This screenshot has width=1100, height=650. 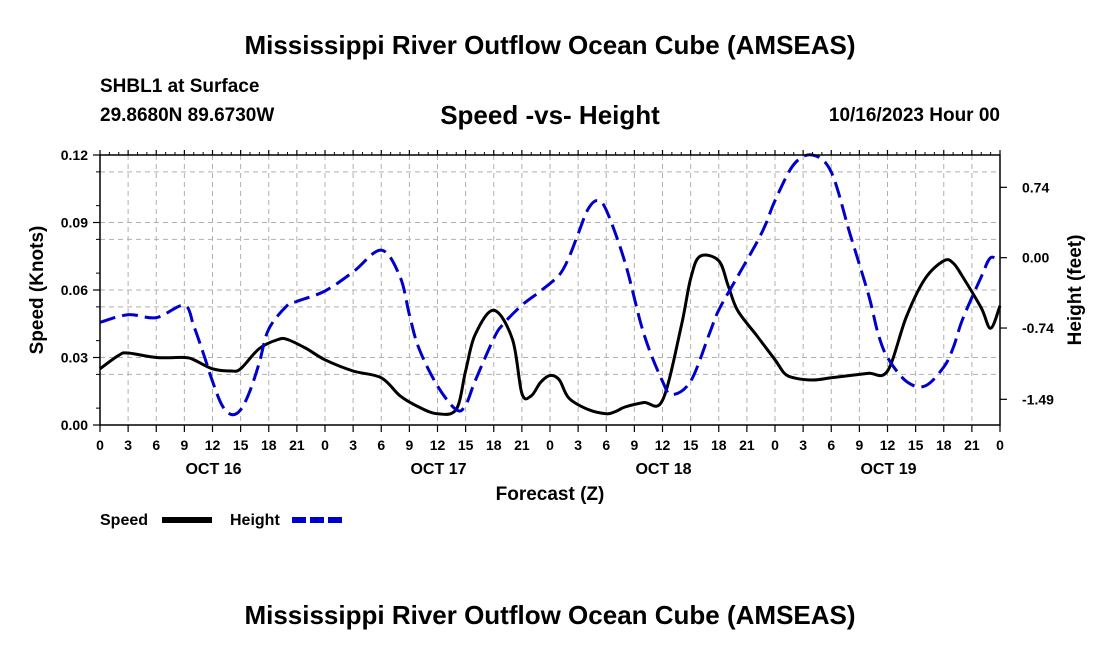 What do you see at coordinates (221, 520) in the screenshot?
I see `legend: Speed Height` at bounding box center [221, 520].